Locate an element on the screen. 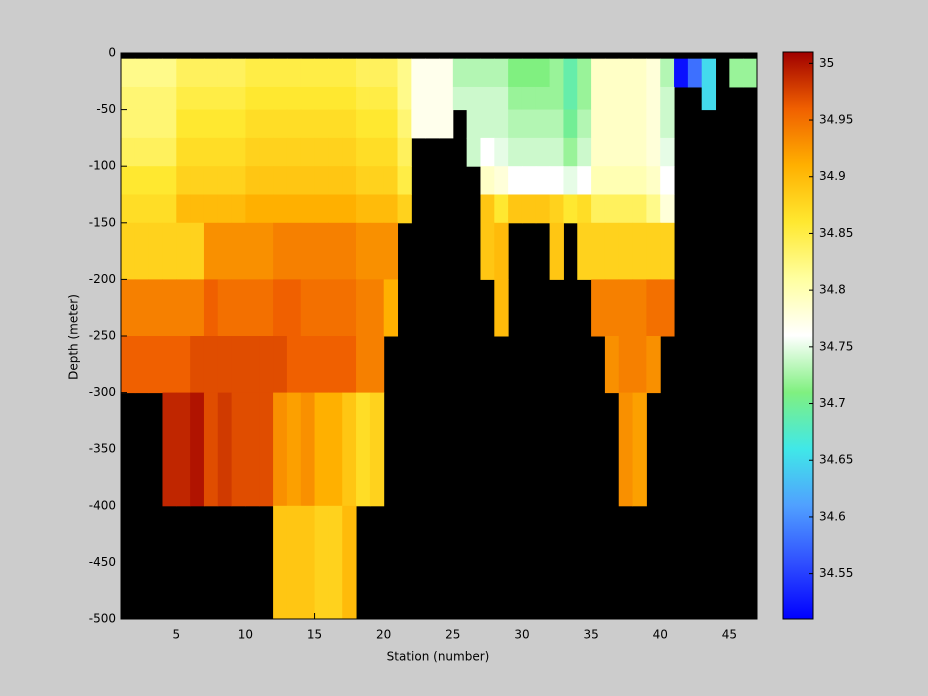 This screenshot has height=696, width=928. y-tick-label: -450 is located at coordinates (102, 562).